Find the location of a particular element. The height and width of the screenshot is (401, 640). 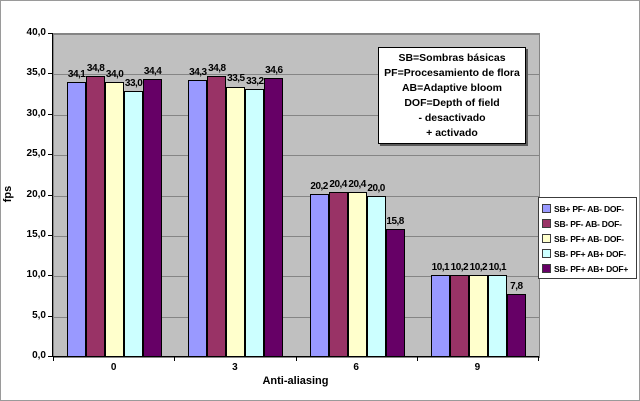

legend-item: SB- PF+ AB- DOF- is located at coordinates (589, 238).